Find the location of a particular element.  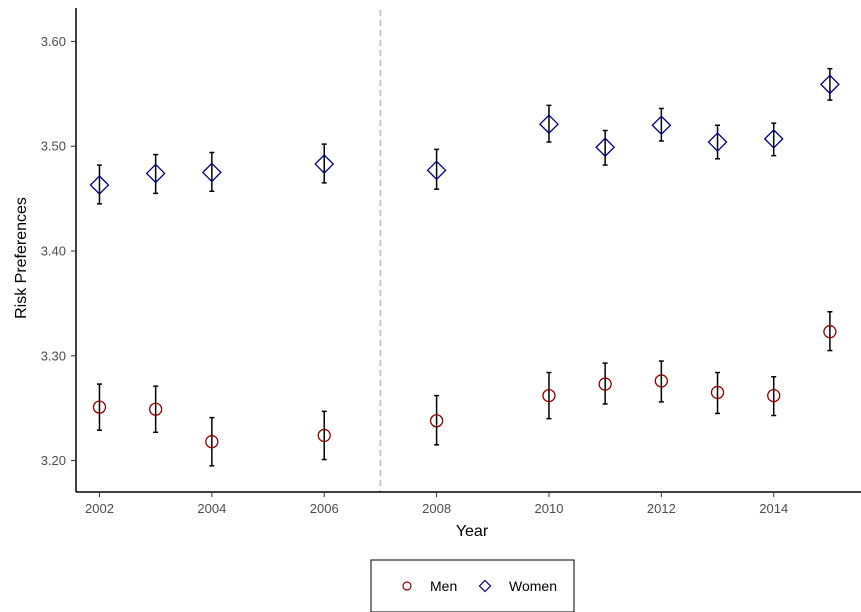

y-axis-title: Risk Preferences is located at coordinates (21, 258).